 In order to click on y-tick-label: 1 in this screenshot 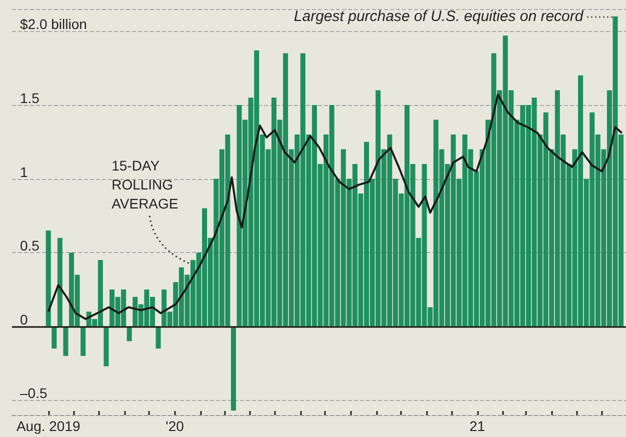, I will do `click(24, 172)`.